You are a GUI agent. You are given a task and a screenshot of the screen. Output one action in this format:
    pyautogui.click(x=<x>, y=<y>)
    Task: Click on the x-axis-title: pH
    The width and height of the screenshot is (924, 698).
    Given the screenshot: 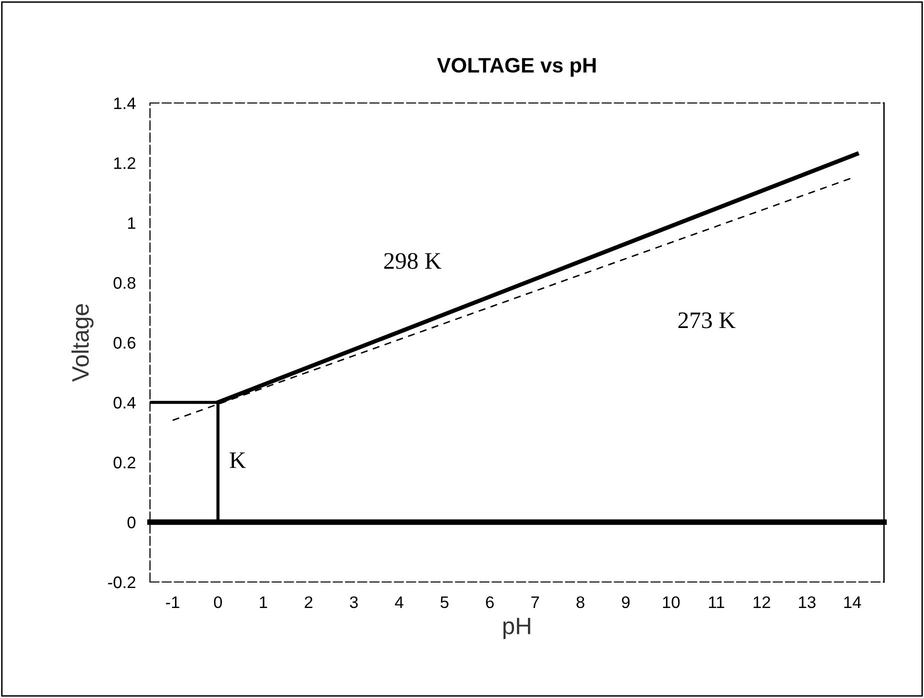 What is the action you would take?
    pyautogui.click(x=516, y=628)
    